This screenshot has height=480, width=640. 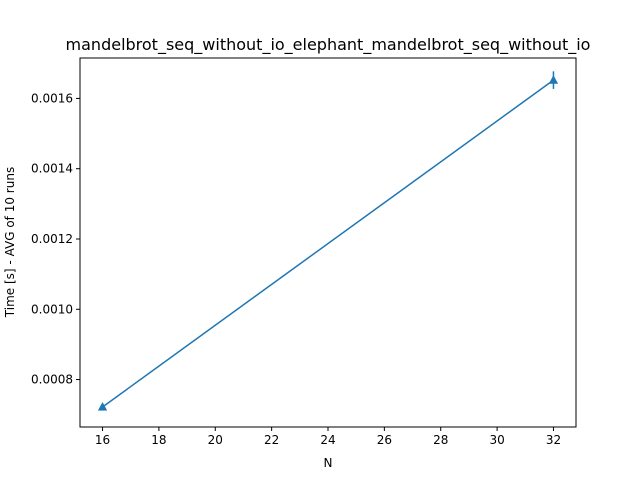 I want to click on x-tick-label: 28, so click(x=440, y=440).